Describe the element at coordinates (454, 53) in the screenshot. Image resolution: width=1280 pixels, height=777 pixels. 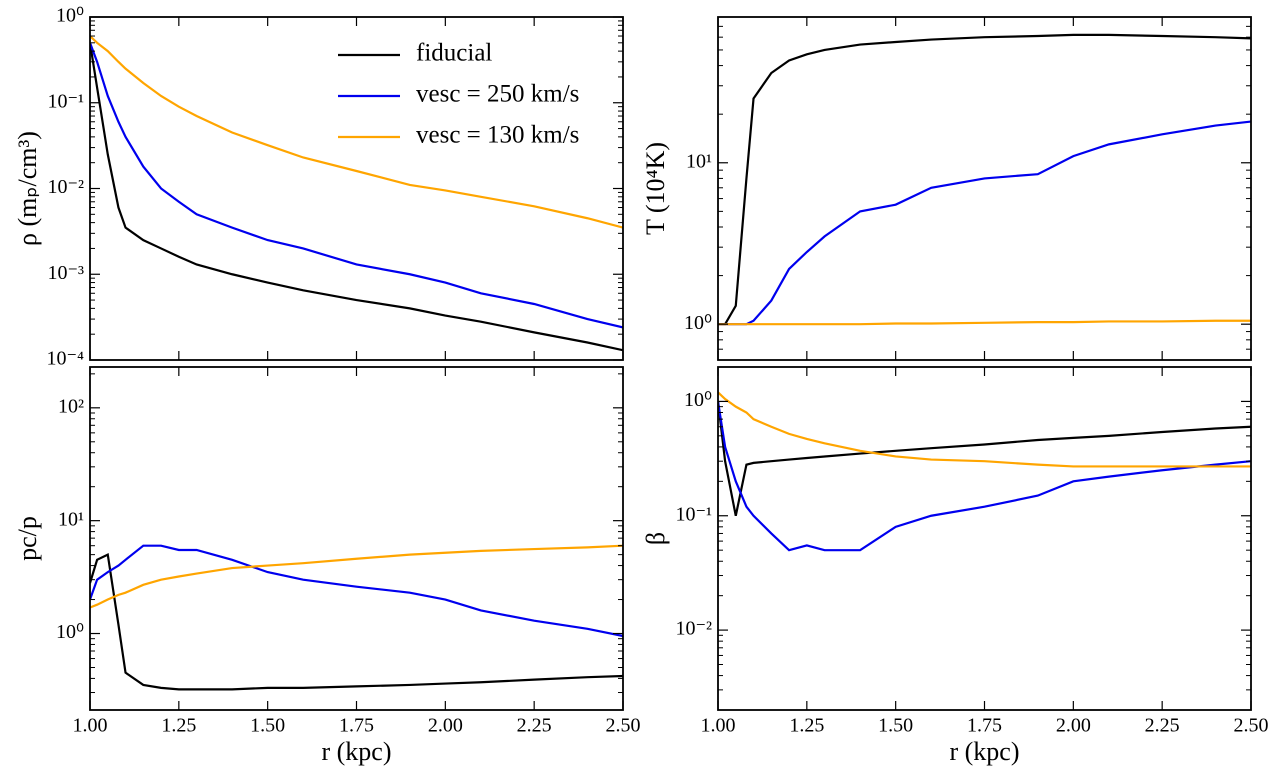
I see `legend-label: fiducial` at that location.